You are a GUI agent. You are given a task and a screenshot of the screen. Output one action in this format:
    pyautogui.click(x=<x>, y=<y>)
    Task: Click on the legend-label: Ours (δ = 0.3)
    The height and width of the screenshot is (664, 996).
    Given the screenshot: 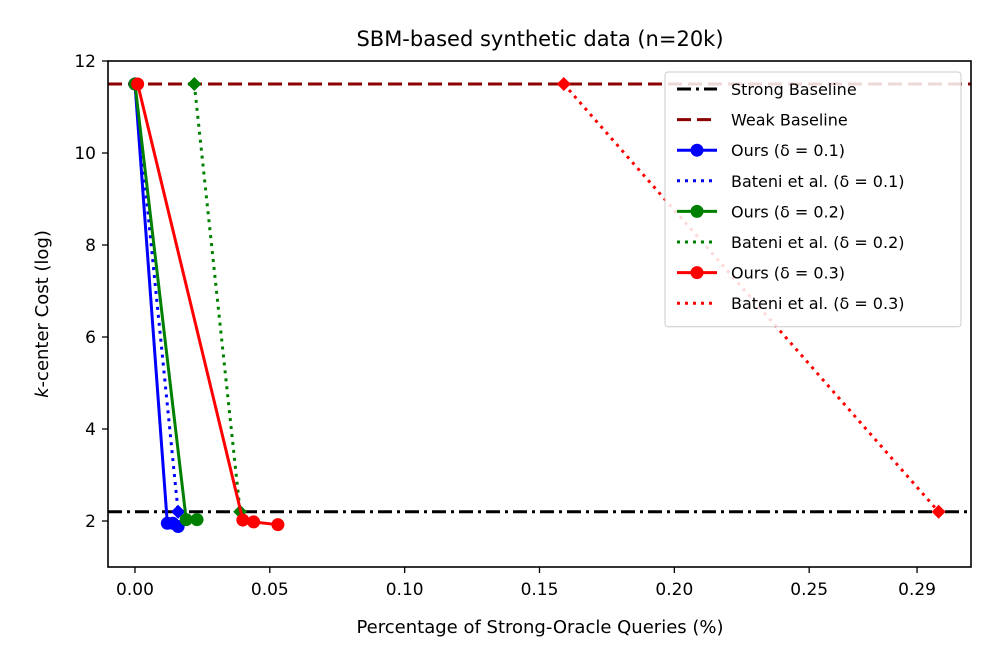 What is the action you would take?
    pyautogui.click(x=788, y=273)
    